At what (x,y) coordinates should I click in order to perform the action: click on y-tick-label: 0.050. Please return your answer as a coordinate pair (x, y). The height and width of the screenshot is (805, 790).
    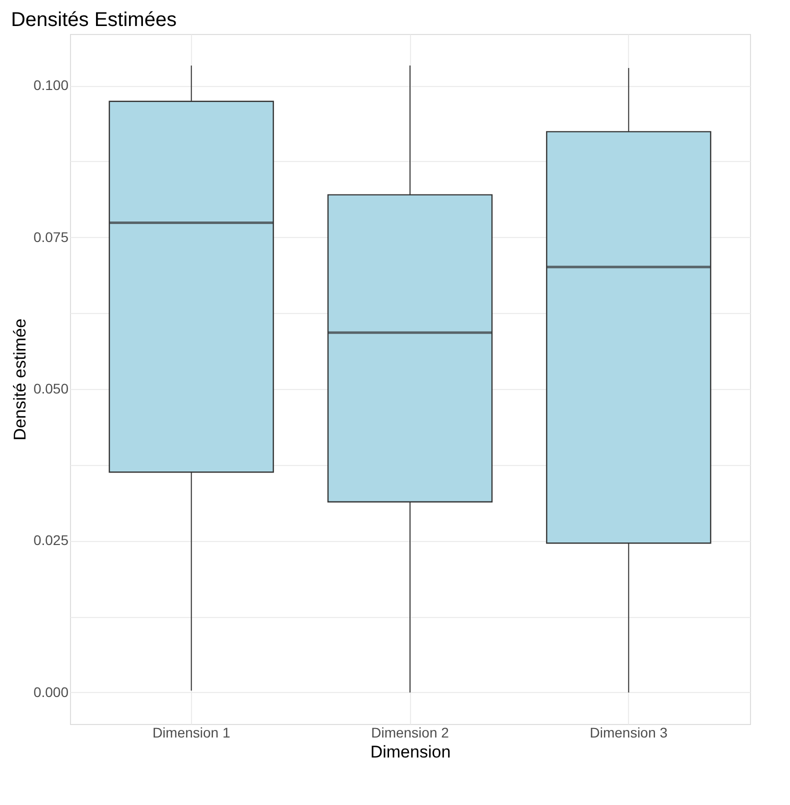
    Looking at the image, I should click on (51, 388).